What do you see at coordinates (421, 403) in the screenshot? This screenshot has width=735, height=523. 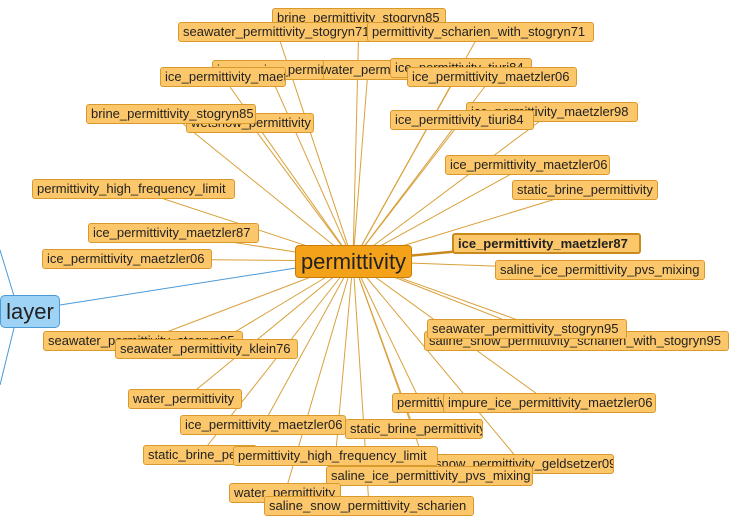 I see `mindmap-node: permittivity` at bounding box center [421, 403].